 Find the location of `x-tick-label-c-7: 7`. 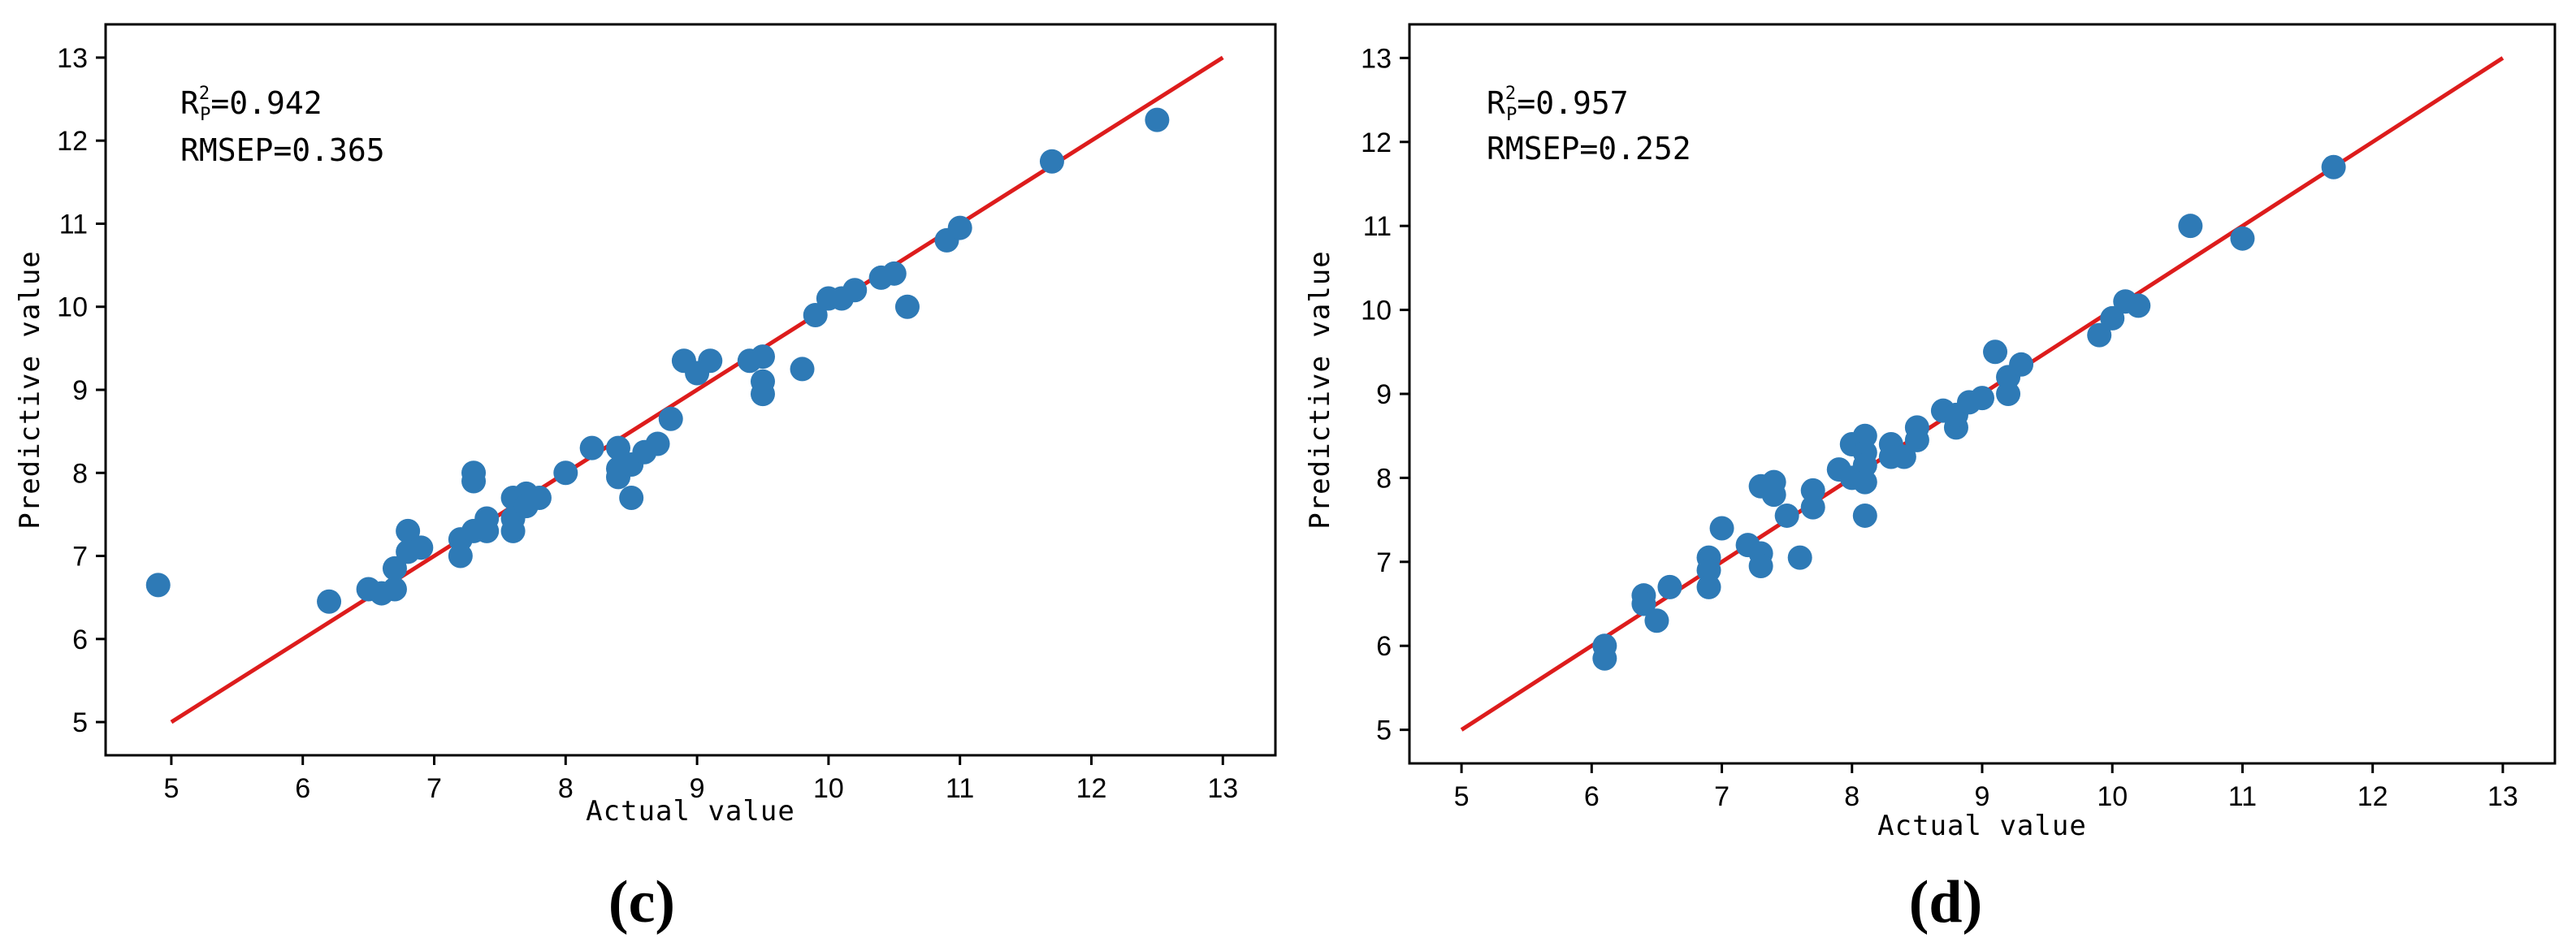

x-tick-label-c-7: 7 is located at coordinates (434, 788).